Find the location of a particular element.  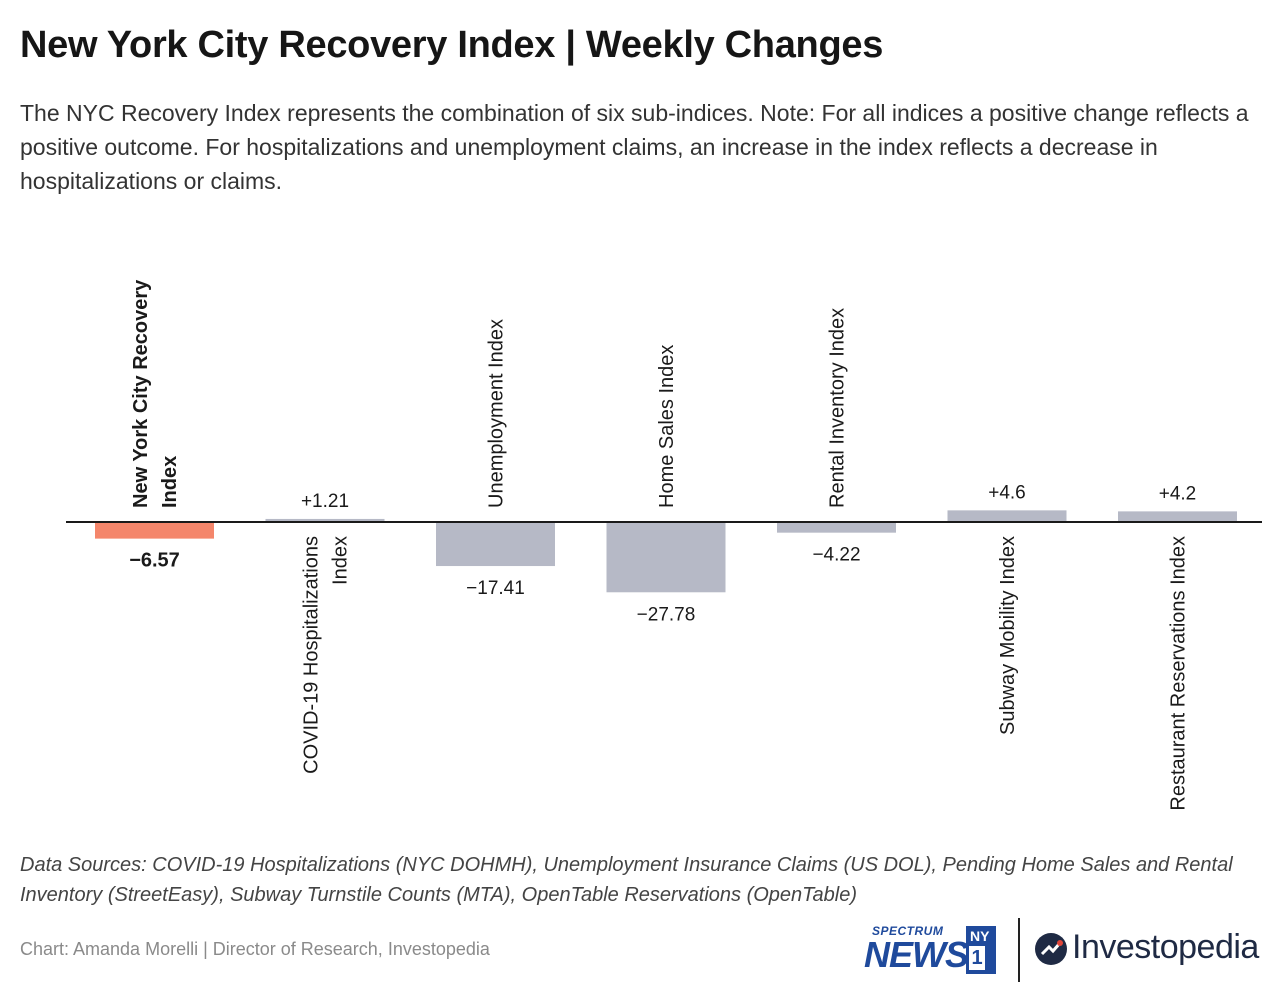

value-label: −6.57 is located at coordinates (154, 561).